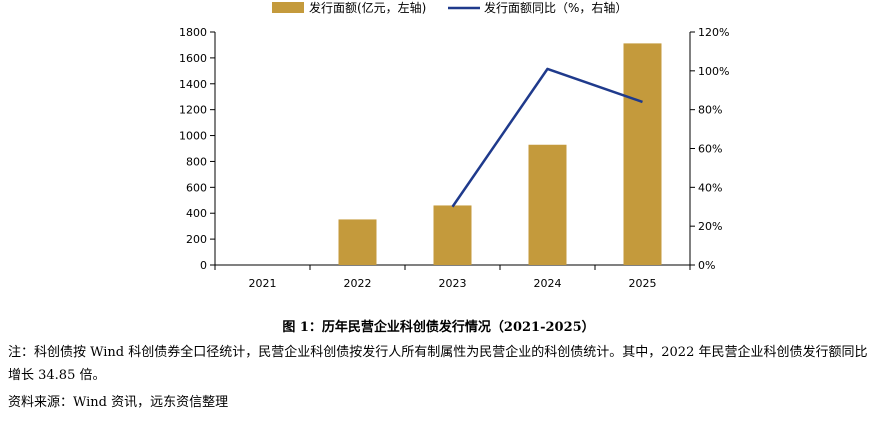 The width and height of the screenshot is (877, 423). I want to click on right-axis-tick-label: 60%, so click(710, 149).